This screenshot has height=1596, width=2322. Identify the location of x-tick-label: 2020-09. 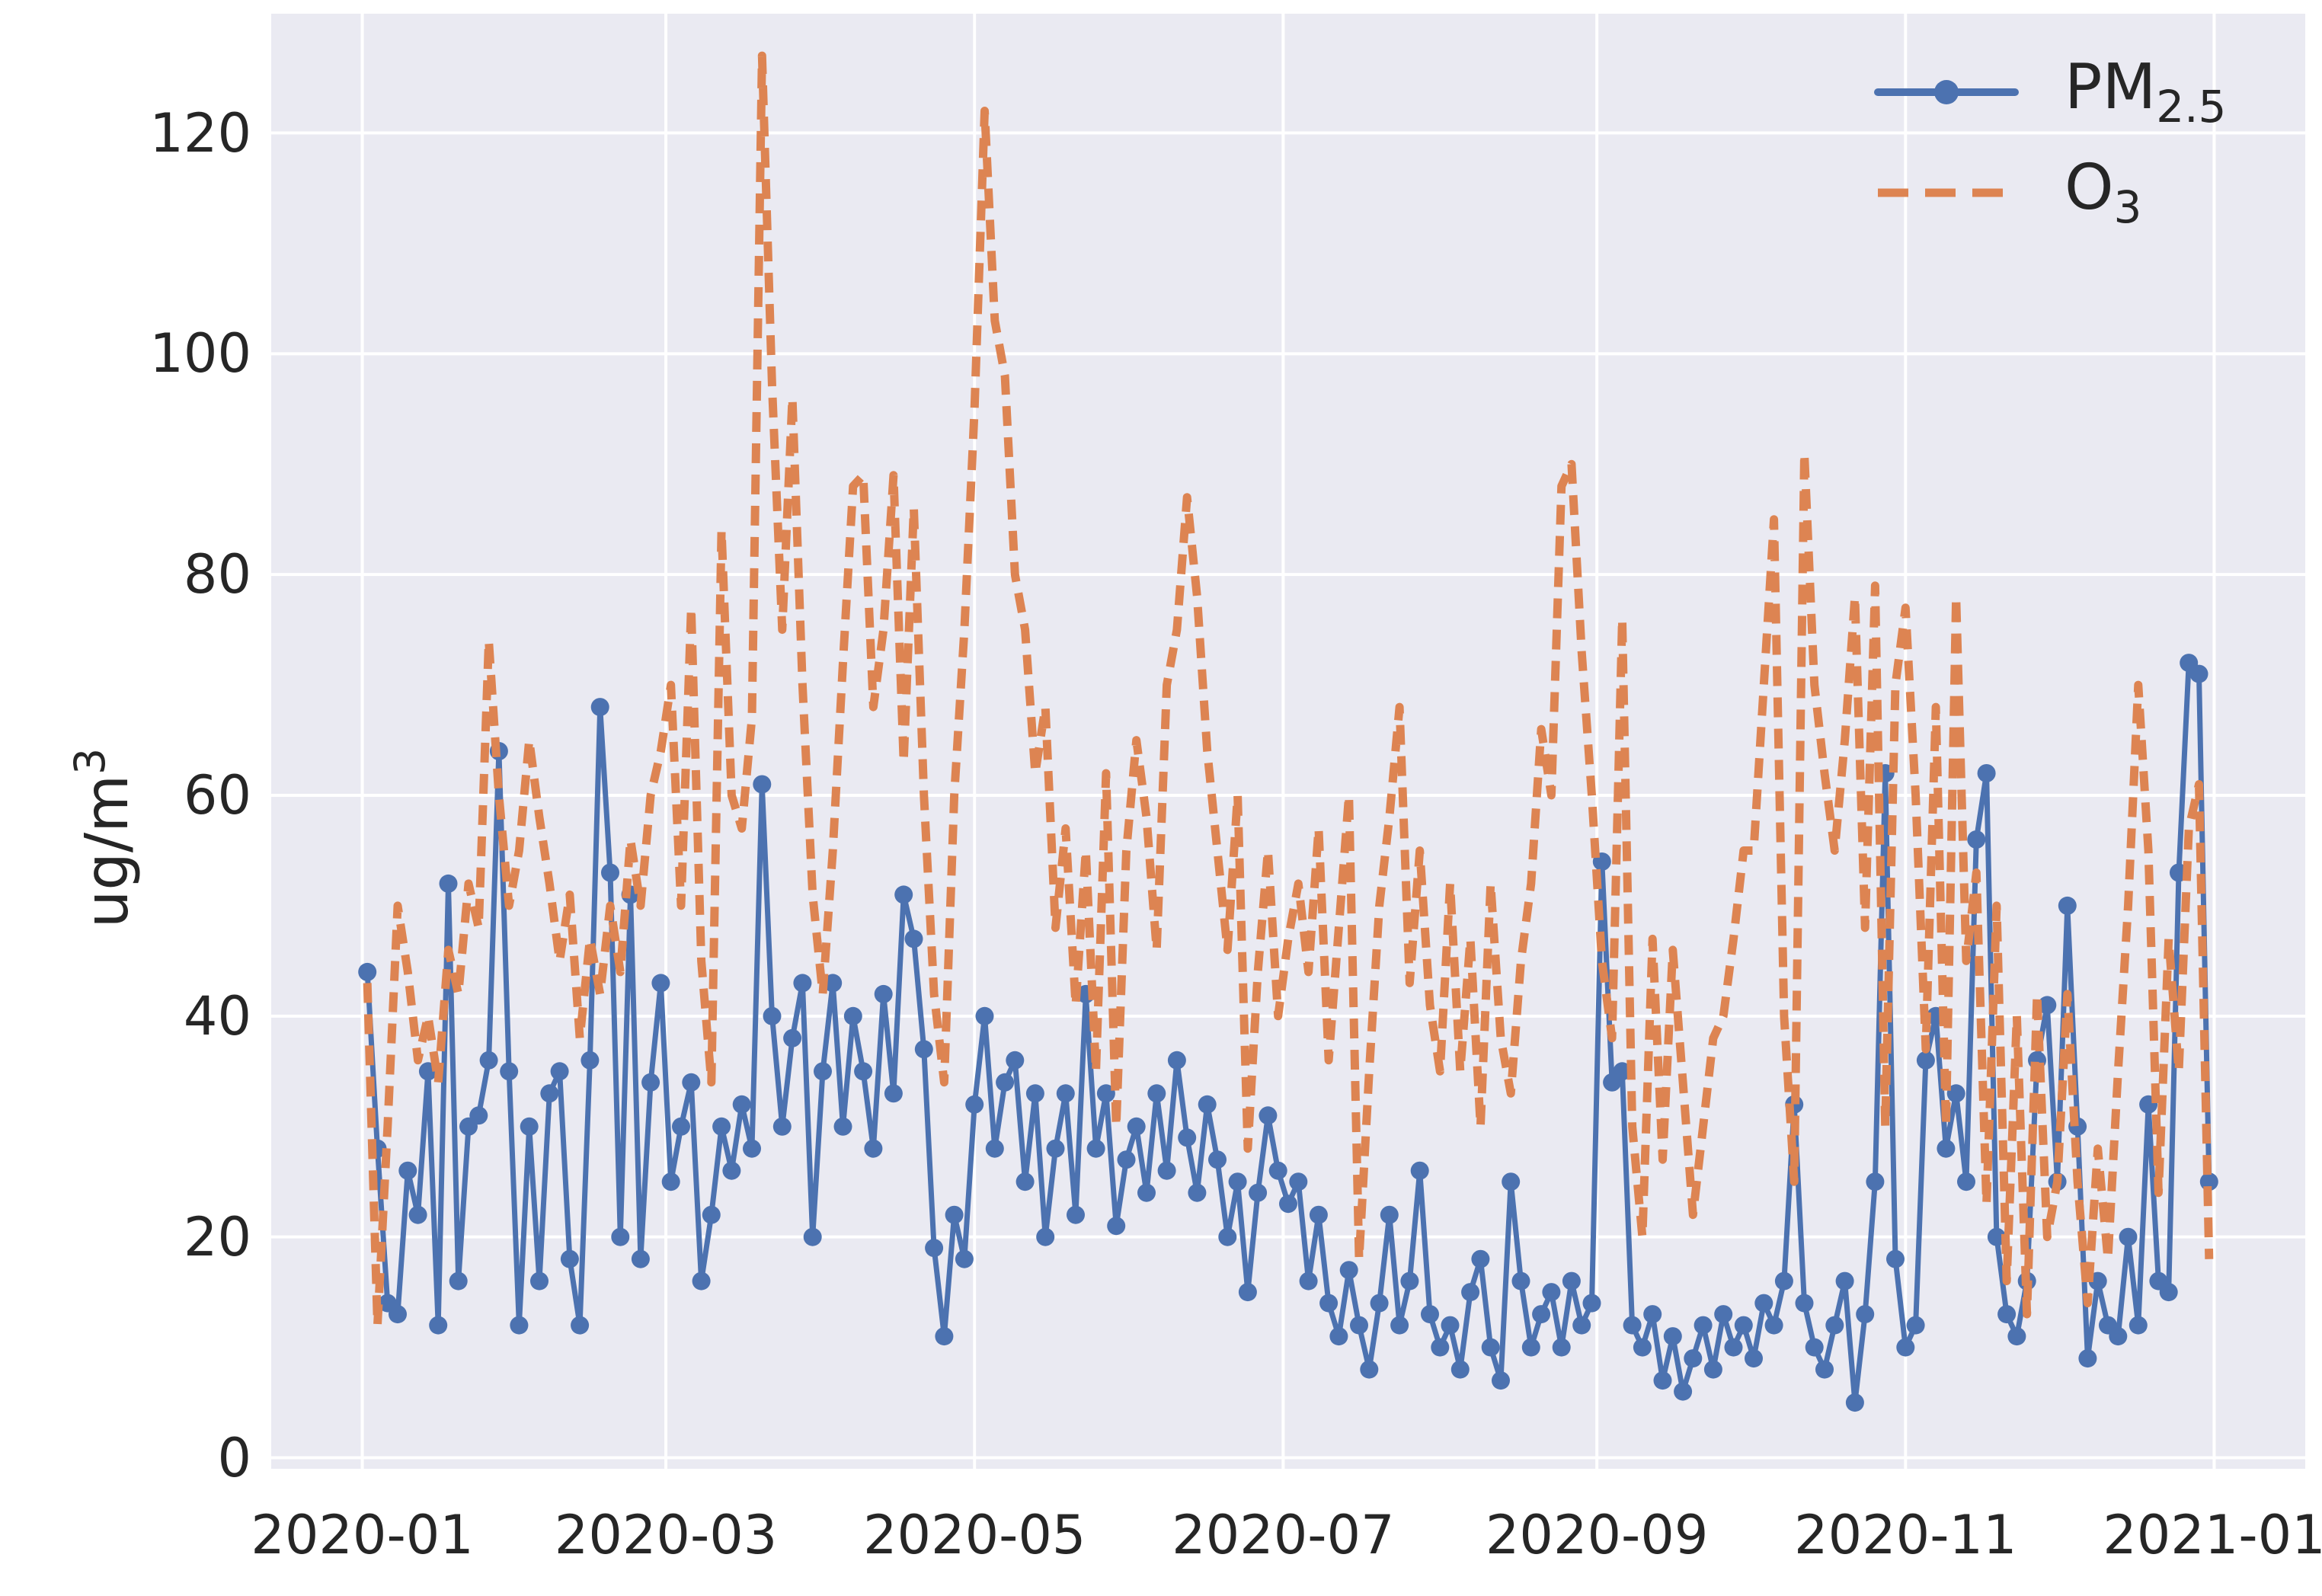
(1597, 1535).